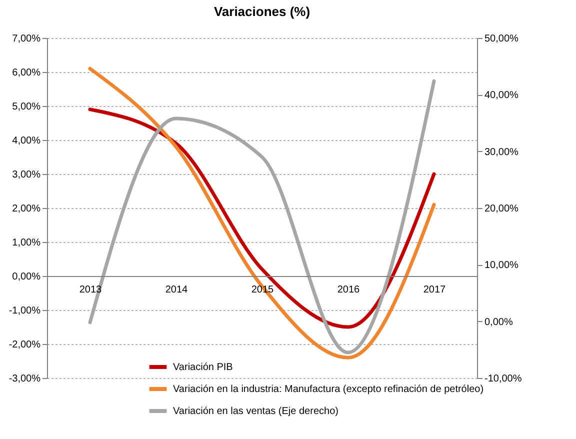 This screenshot has width=576, height=439. What do you see at coordinates (26, 141) in the screenshot?
I see `y-tick-label: 4,00%` at bounding box center [26, 141].